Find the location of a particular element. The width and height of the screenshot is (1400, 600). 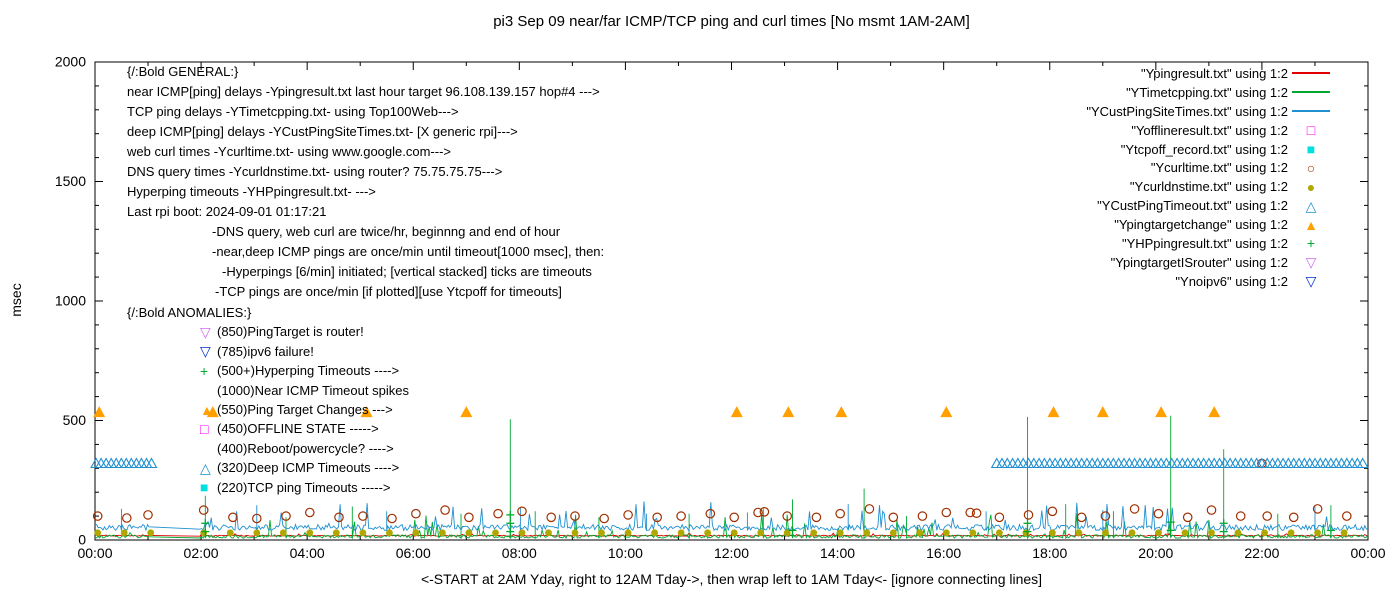

anomaly-text: (785)ipv6 failure! is located at coordinates (265, 351).